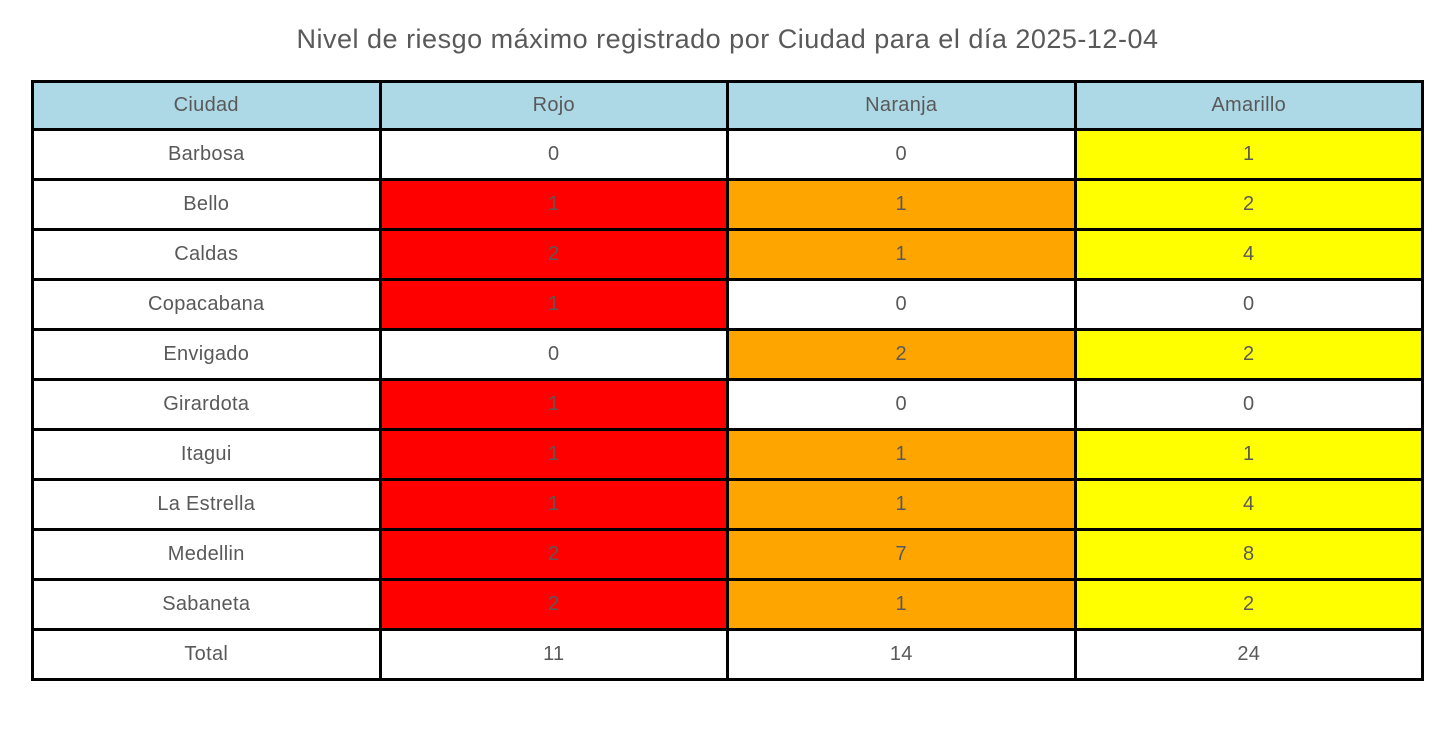 The width and height of the screenshot is (1455, 739). Describe the element at coordinates (901, 105) in the screenshot. I see `header-naranja: Naranja` at that location.